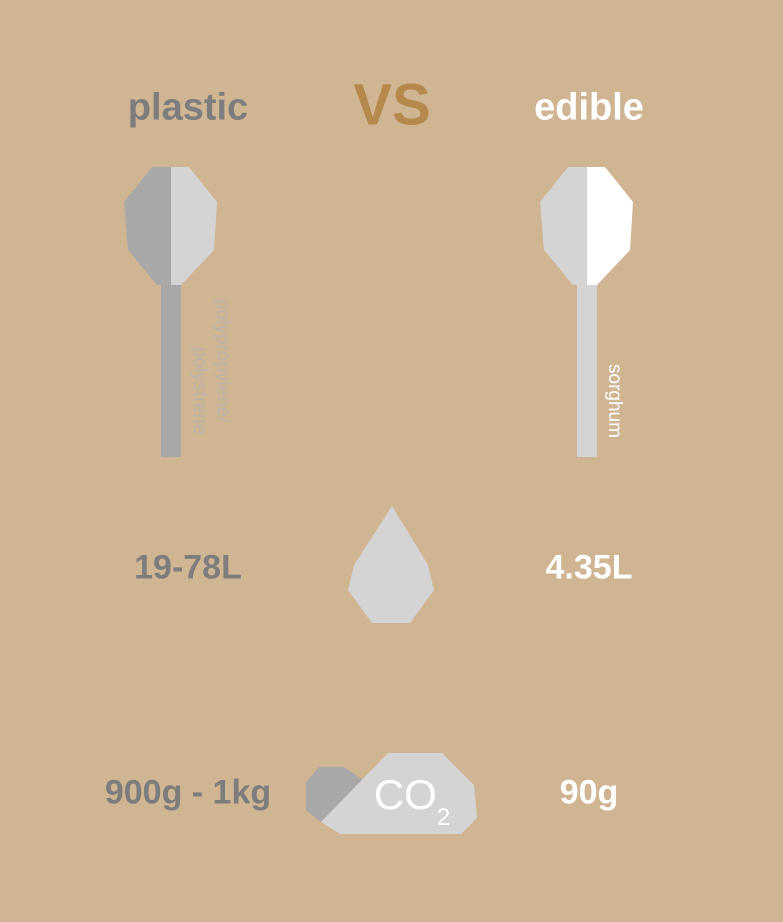 The image size is (783, 922). What do you see at coordinates (199, 391) in the screenshot?
I see `plastic-material-line2: polystrene` at bounding box center [199, 391].